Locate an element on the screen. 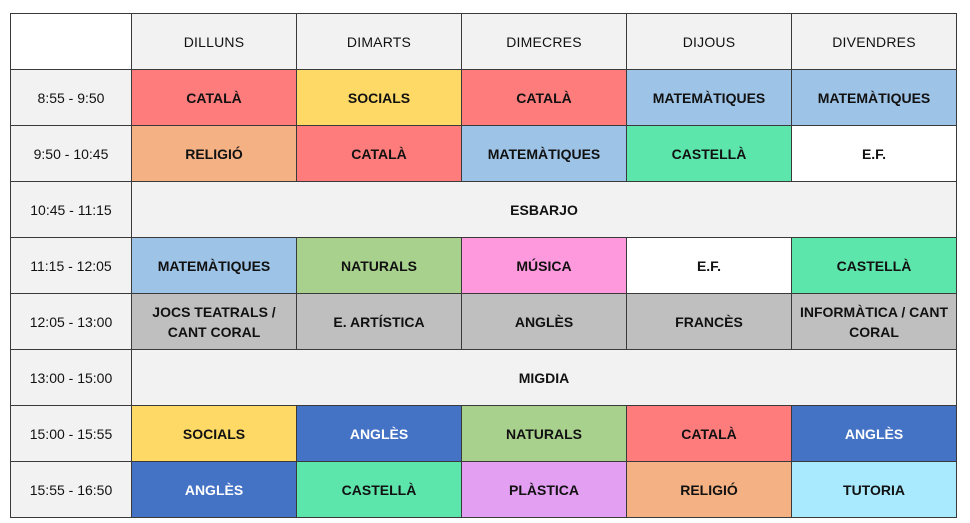 Image resolution: width=970 pixels, height=523 pixels. day-header-wednesday: DIMECRES is located at coordinates (544, 41).